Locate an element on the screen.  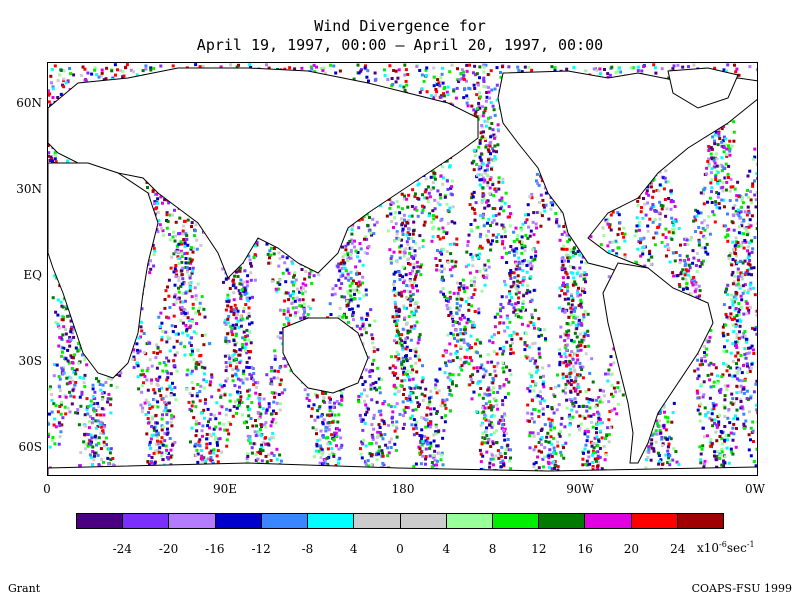
lon-label-180: 180 is located at coordinates (403, 489).